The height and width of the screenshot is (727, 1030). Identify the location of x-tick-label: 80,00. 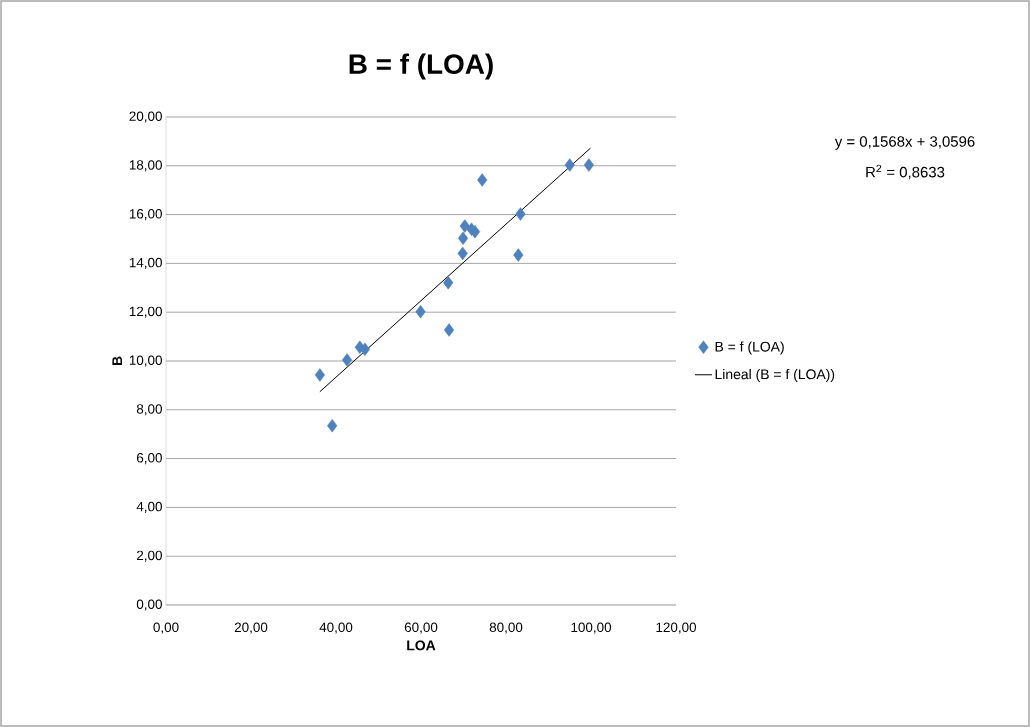
(506, 628).